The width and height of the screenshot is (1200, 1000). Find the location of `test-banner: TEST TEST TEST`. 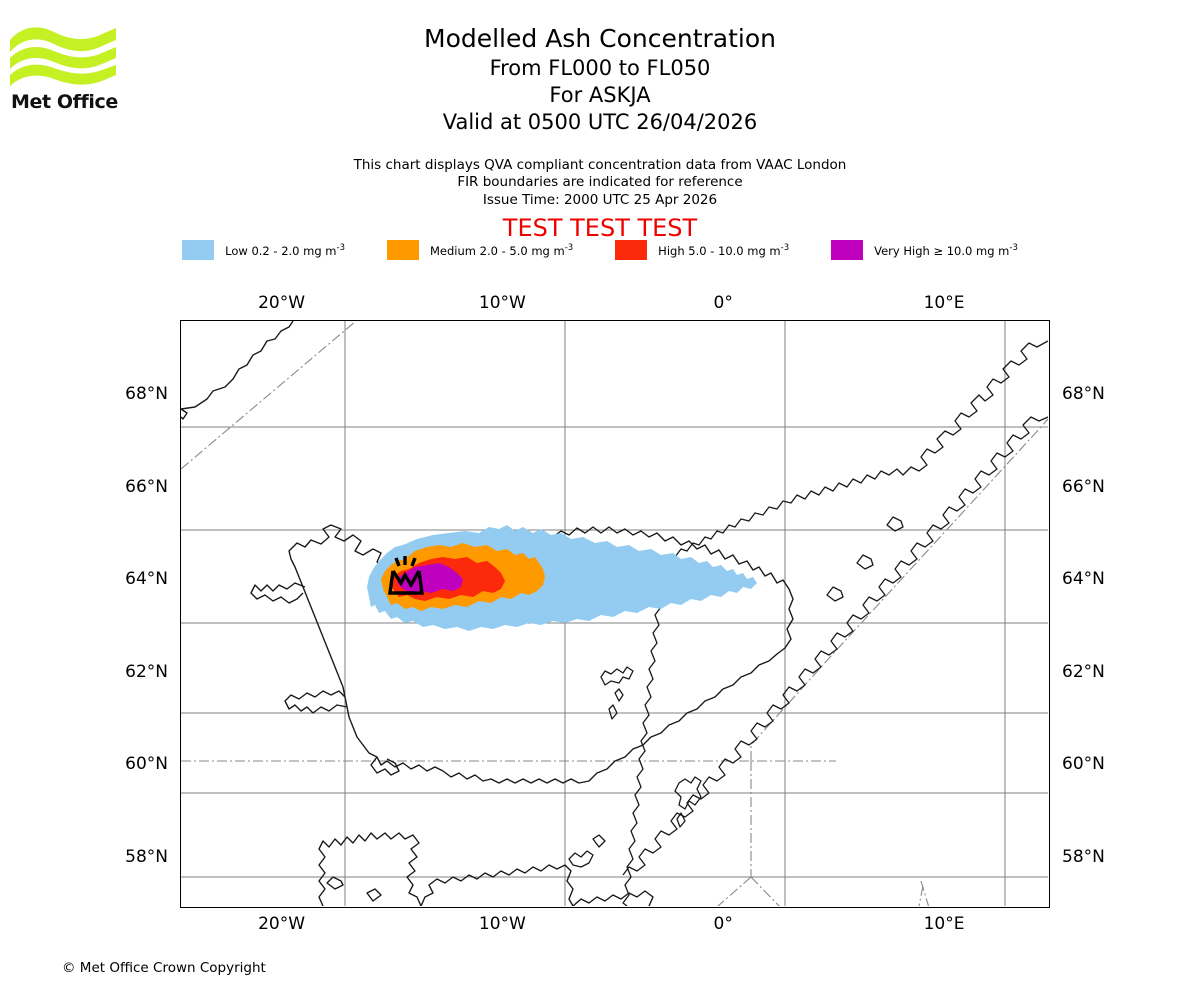

test-banner: TEST TEST TEST is located at coordinates (600, 228).